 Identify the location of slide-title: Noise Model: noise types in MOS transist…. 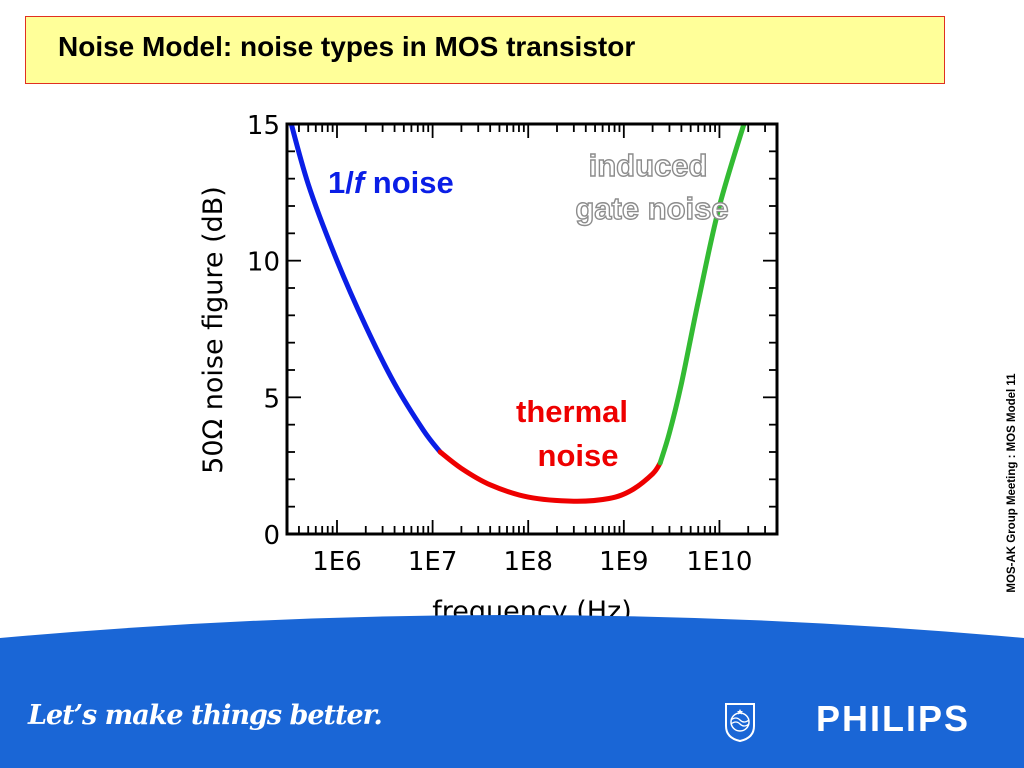
(347, 46).